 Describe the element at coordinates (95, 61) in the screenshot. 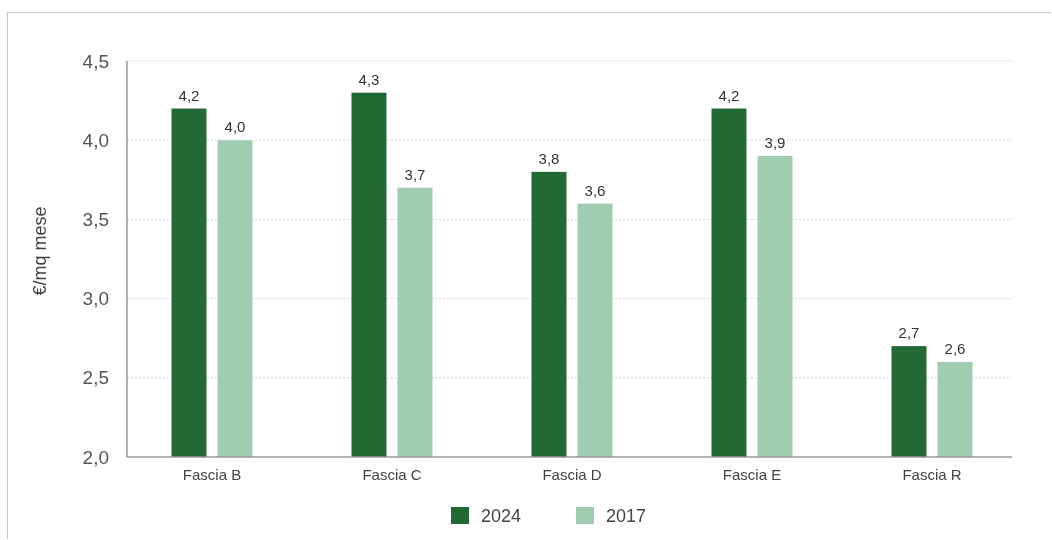

I see `y-tick-label: 4,5` at that location.